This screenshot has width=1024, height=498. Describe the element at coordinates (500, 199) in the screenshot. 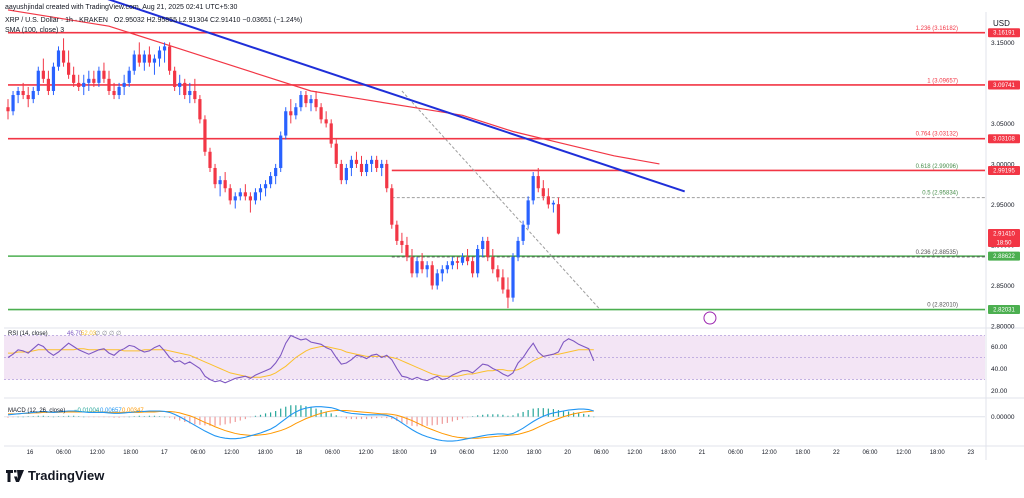

I see `fib-anchor-line` at that location.